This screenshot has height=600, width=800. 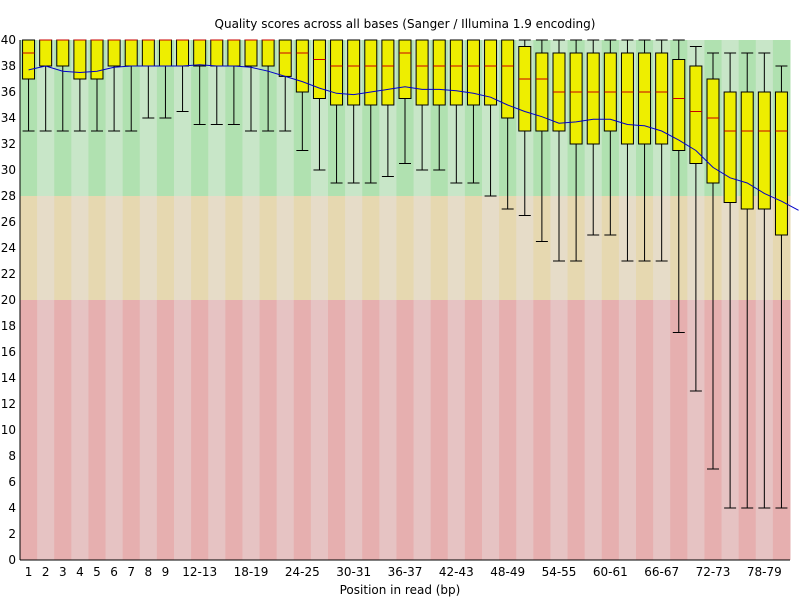 I want to click on x-tick-label: 12-13, so click(x=199, y=572).